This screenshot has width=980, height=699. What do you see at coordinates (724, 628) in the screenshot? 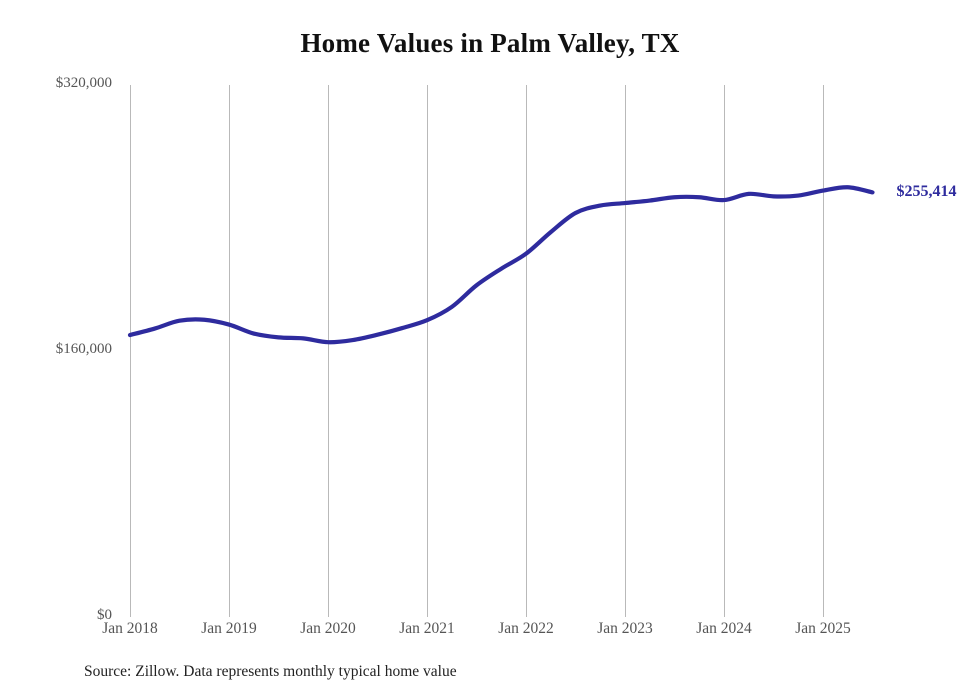
I see `x-tick-label-jan-2024: Jan 2024` at bounding box center [724, 628].